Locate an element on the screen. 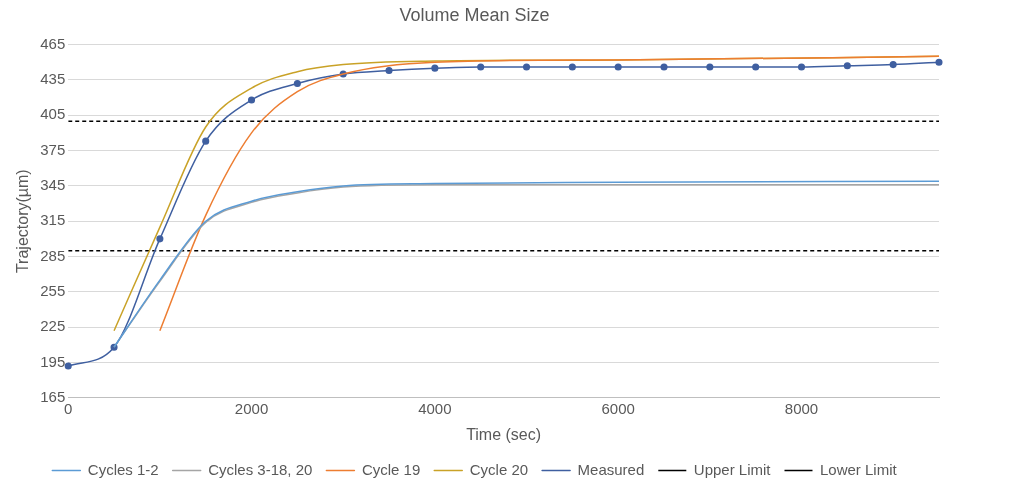  y-tick-label: 375 is located at coordinates (53, 149).